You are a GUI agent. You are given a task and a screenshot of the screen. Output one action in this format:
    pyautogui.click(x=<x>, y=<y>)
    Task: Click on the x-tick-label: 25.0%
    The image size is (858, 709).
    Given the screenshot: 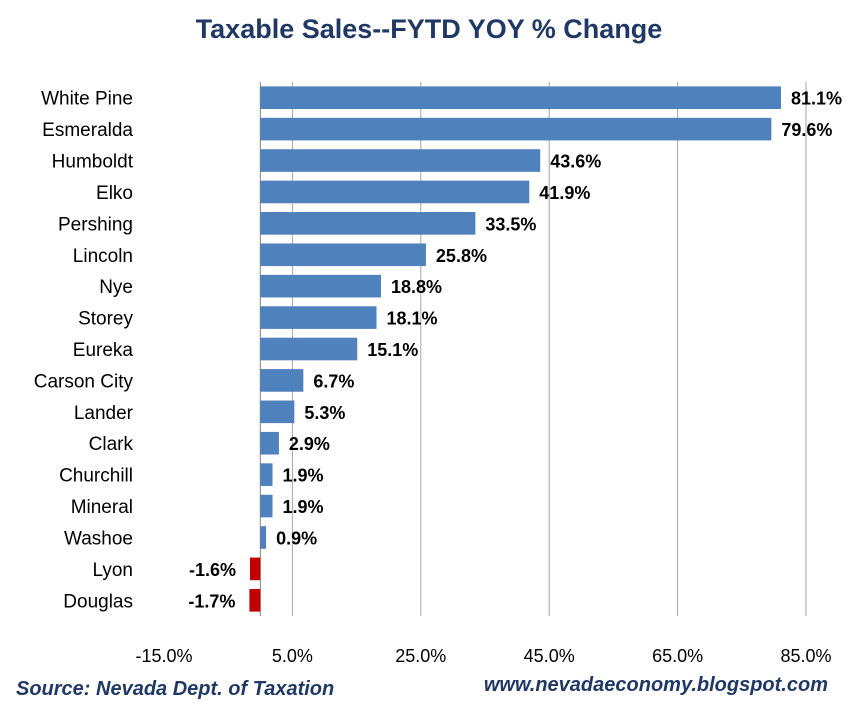 What is the action you would take?
    pyautogui.click(x=420, y=656)
    